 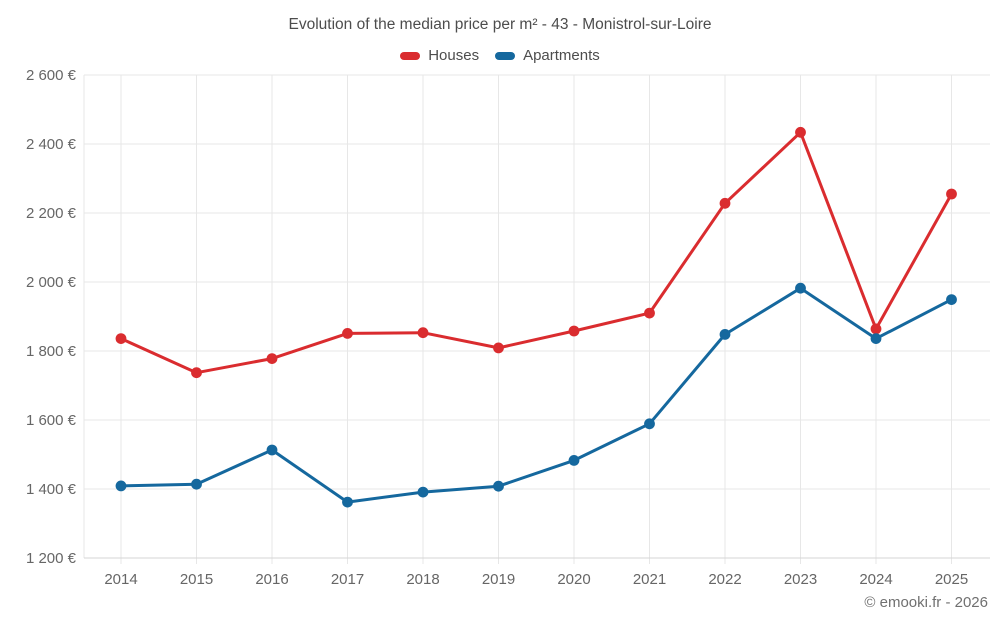 I want to click on x-tick-label: 2021, so click(x=649, y=579).